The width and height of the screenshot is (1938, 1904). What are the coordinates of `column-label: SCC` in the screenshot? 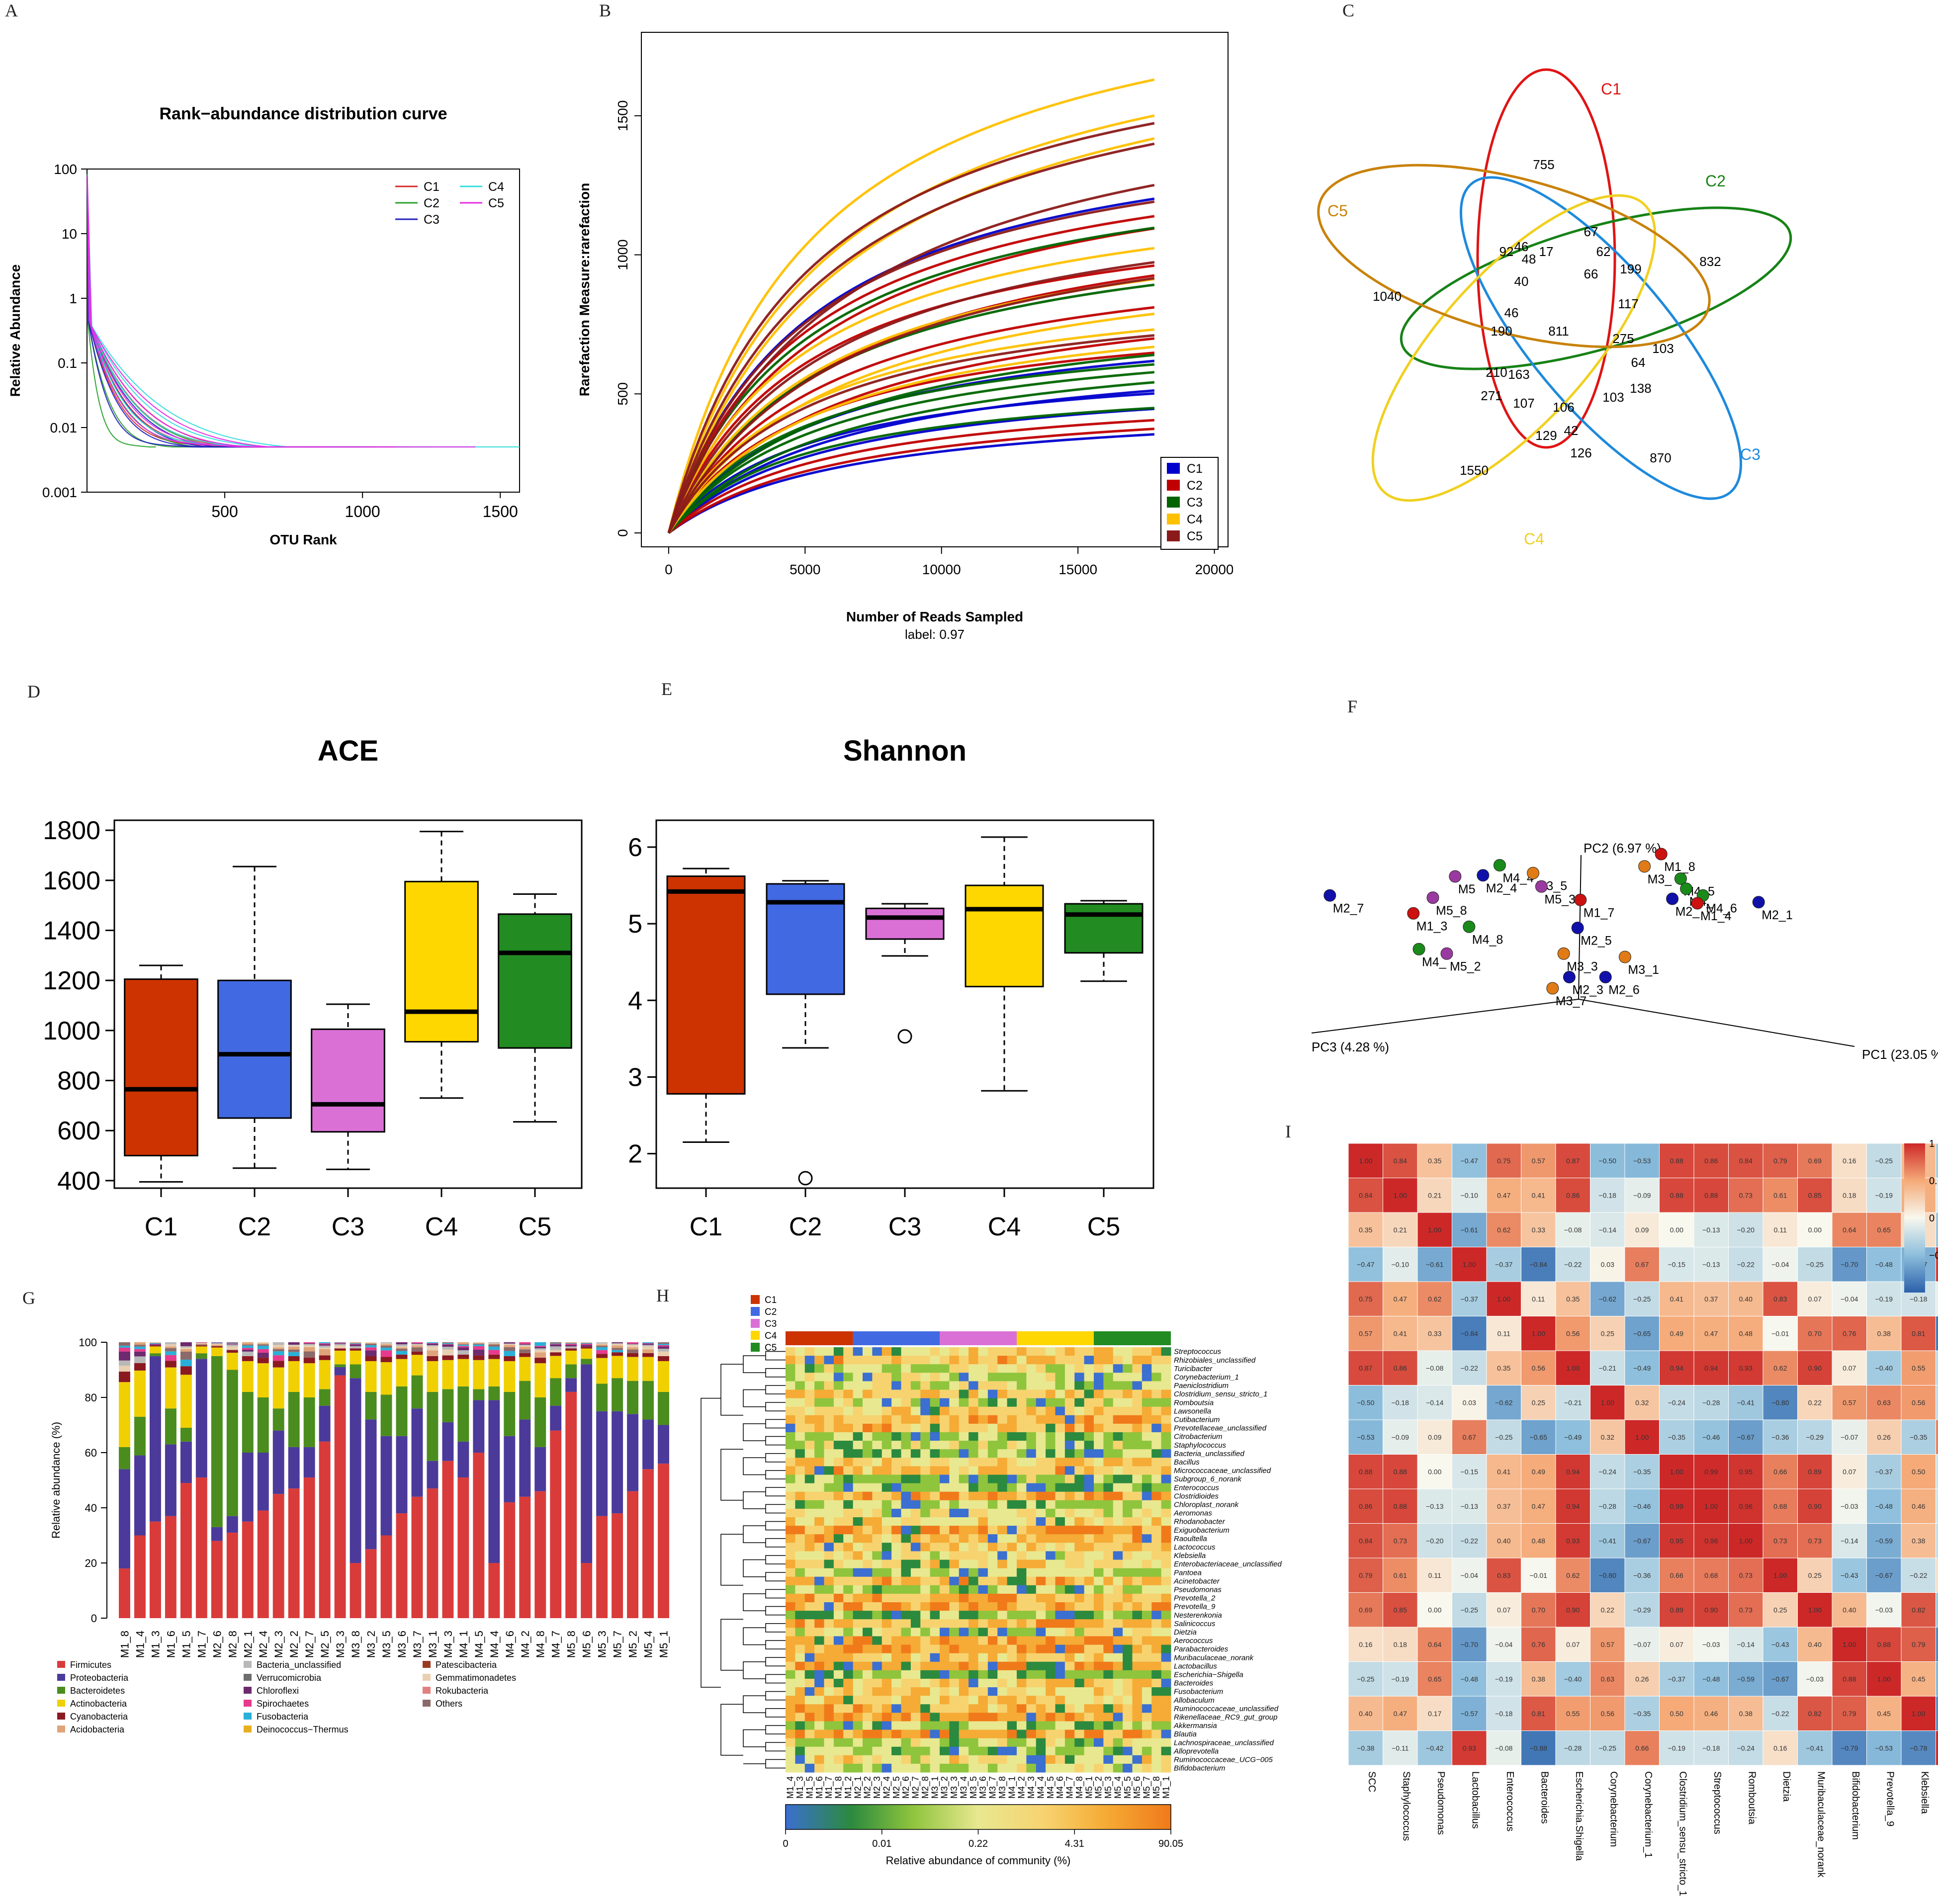 It's located at (1371, 1781).